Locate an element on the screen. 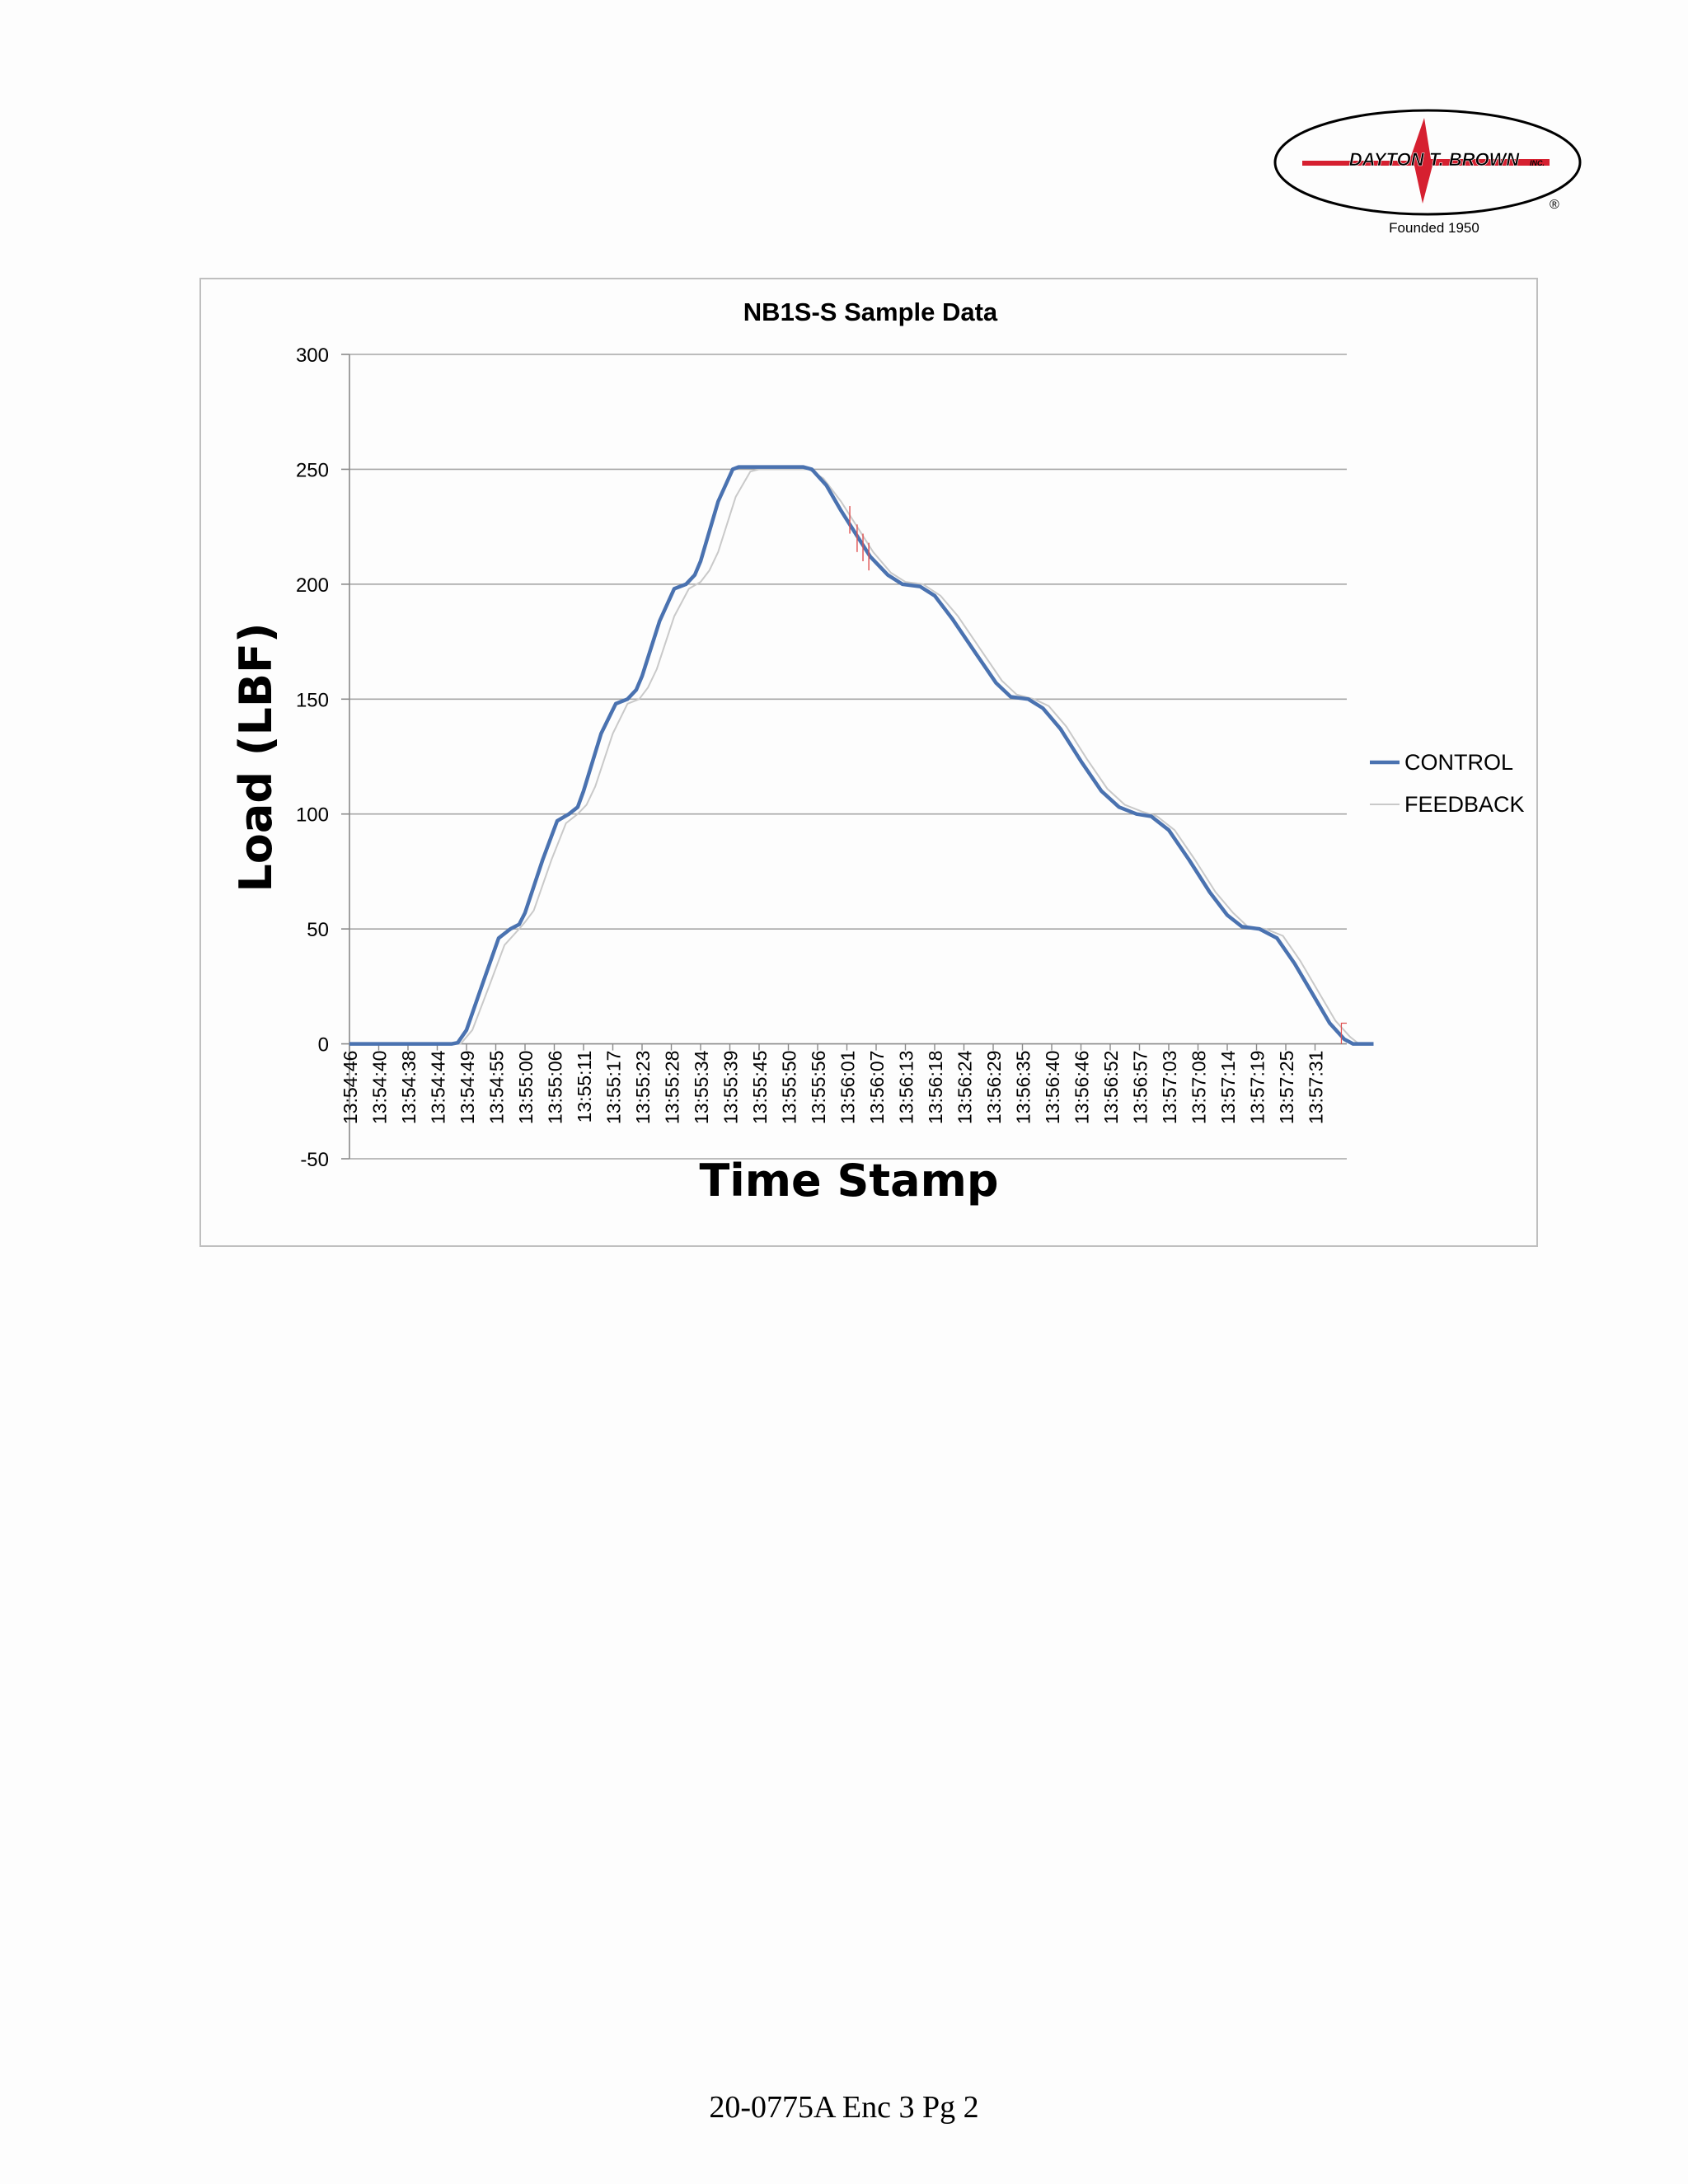 The image size is (1688, 2184). x-tick-label: 13:57:19 is located at coordinates (1257, 1088).